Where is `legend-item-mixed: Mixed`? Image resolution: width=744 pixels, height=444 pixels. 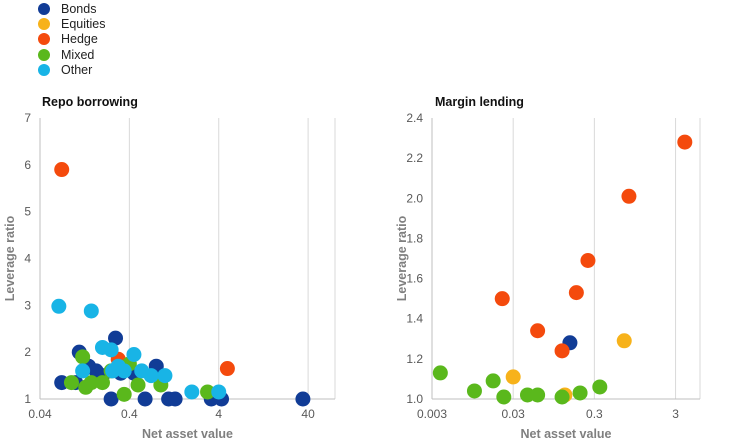 legend-item-mixed: Mixed is located at coordinates (71, 54).